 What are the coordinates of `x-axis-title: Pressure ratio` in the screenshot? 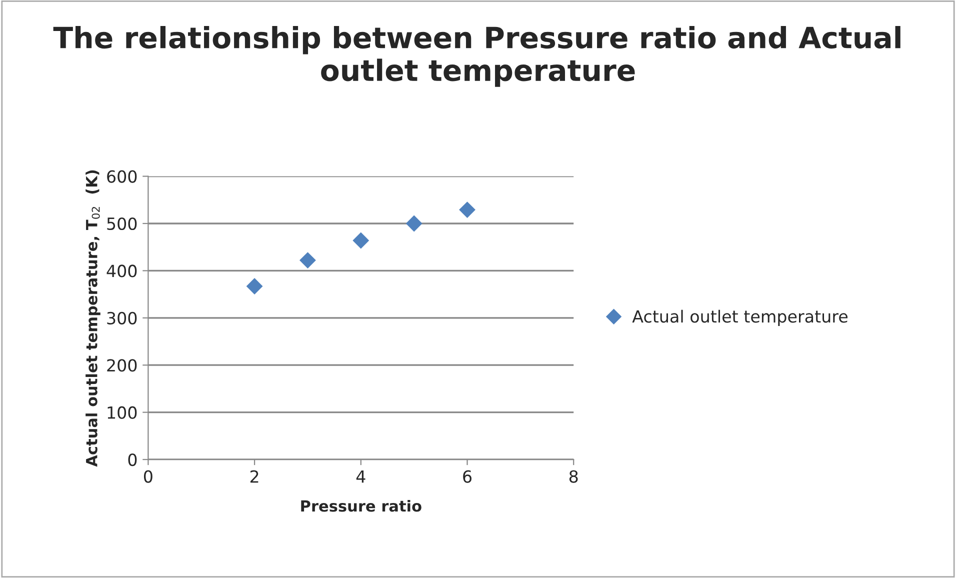 It's located at (361, 506).